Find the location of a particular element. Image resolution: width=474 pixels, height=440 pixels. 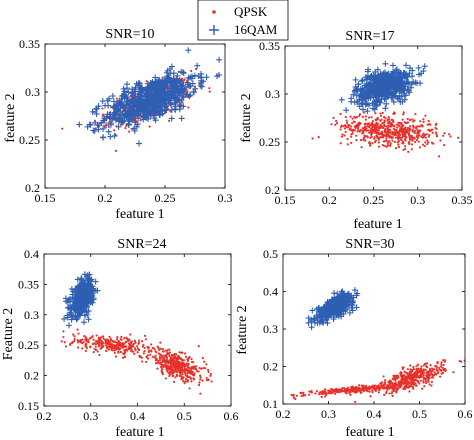

points-snr30 is located at coordinates (377, 345).